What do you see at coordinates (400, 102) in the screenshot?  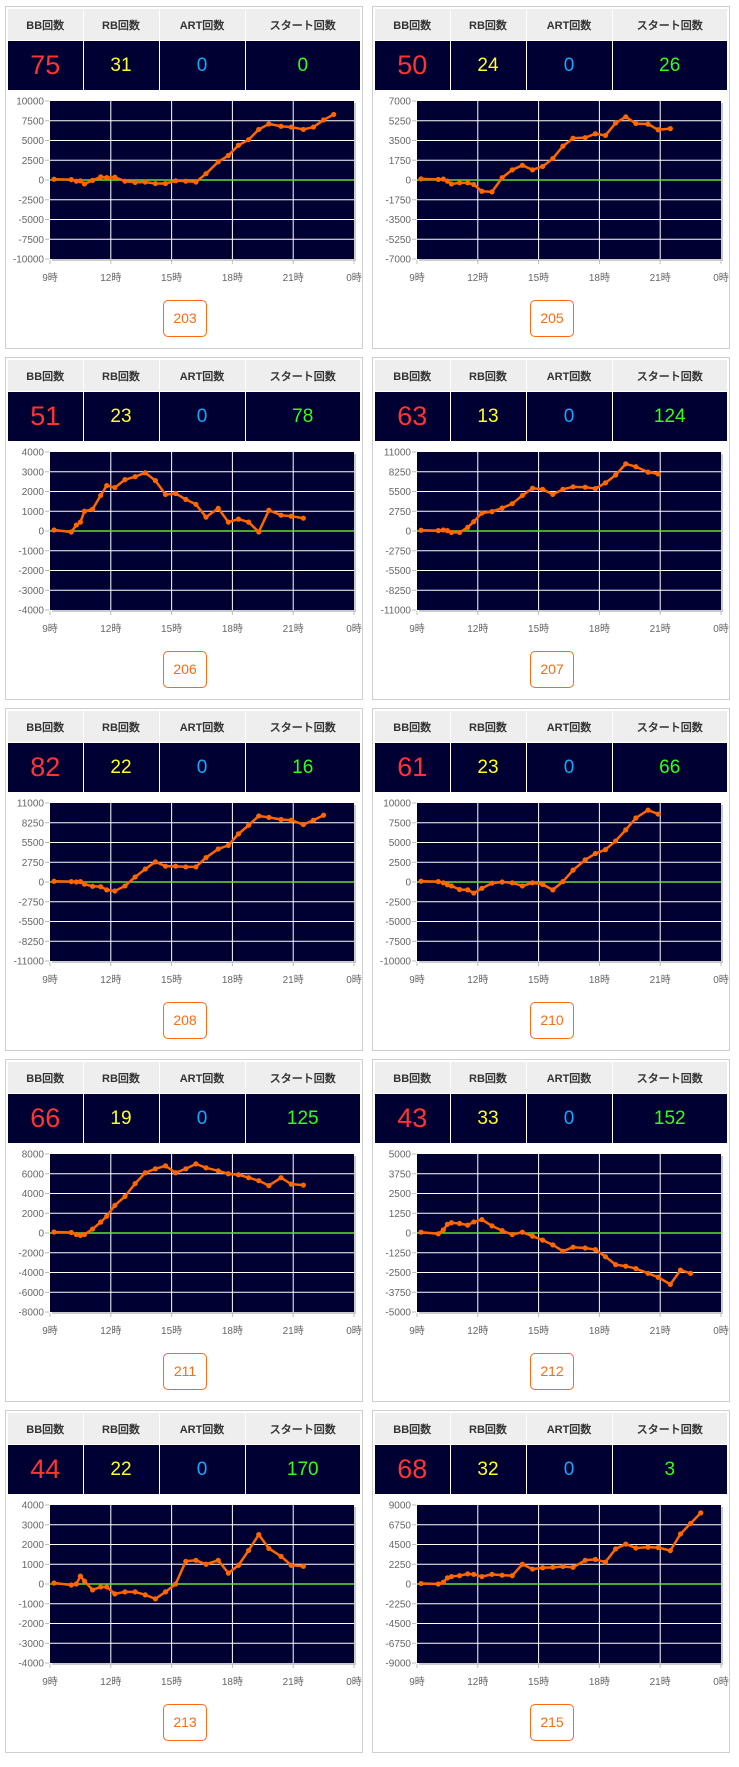 I see `y-tick-label: 7000` at bounding box center [400, 102].